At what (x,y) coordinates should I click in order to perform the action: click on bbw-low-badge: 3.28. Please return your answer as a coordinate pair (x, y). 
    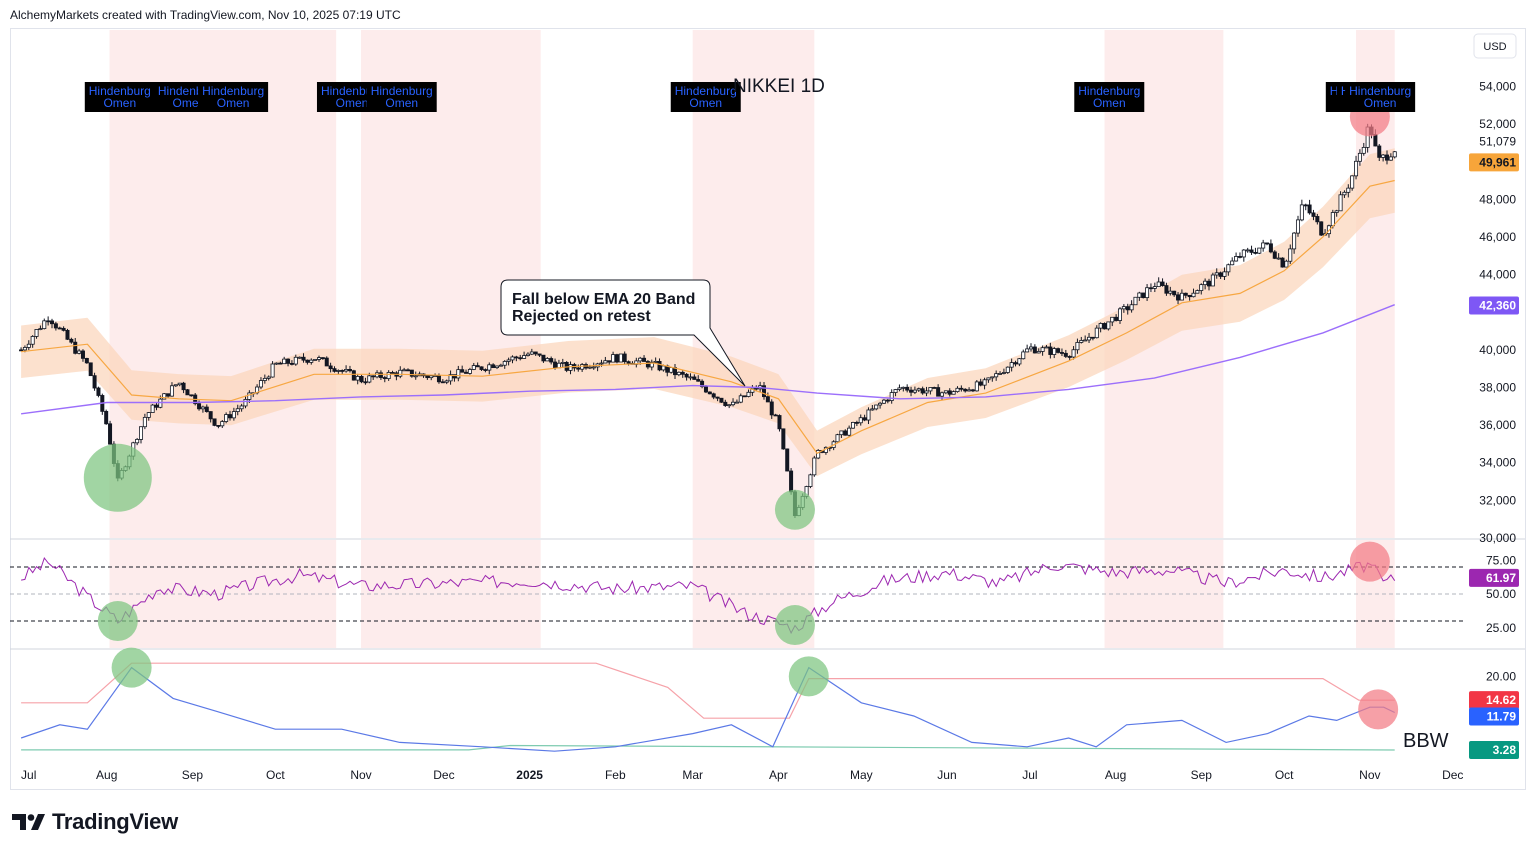
    Looking at the image, I should click on (1494, 749).